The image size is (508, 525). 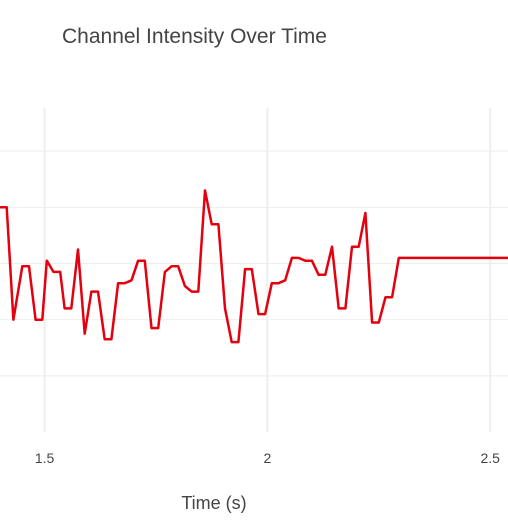 I want to click on x-tick-labels: 1.5 2 2.5, so click(x=267, y=458).